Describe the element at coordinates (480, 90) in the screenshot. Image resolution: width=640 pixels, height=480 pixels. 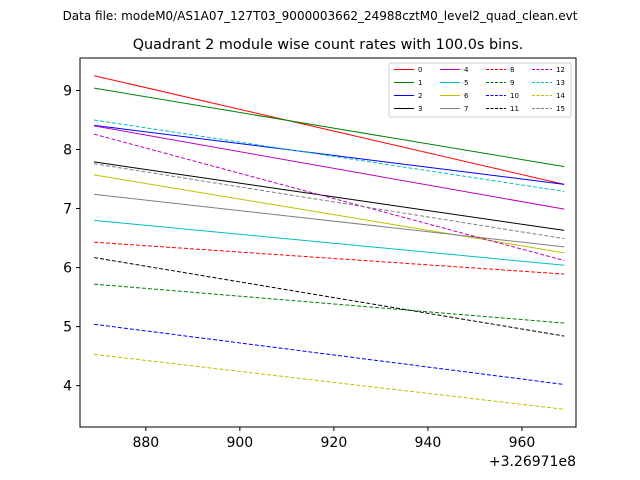
I see `legend-frame` at that location.